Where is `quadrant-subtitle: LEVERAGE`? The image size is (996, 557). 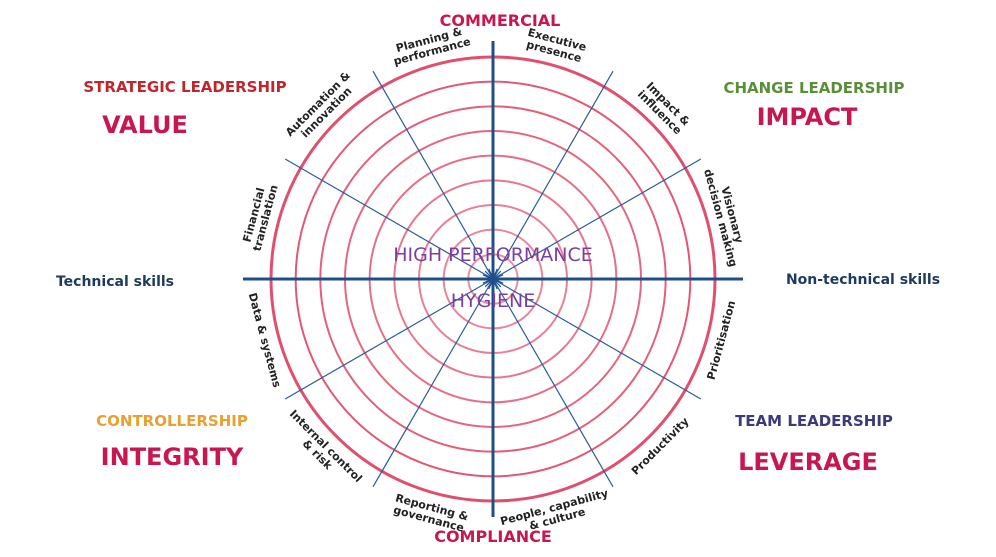 quadrant-subtitle: LEVERAGE is located at coordinates (808, 462).